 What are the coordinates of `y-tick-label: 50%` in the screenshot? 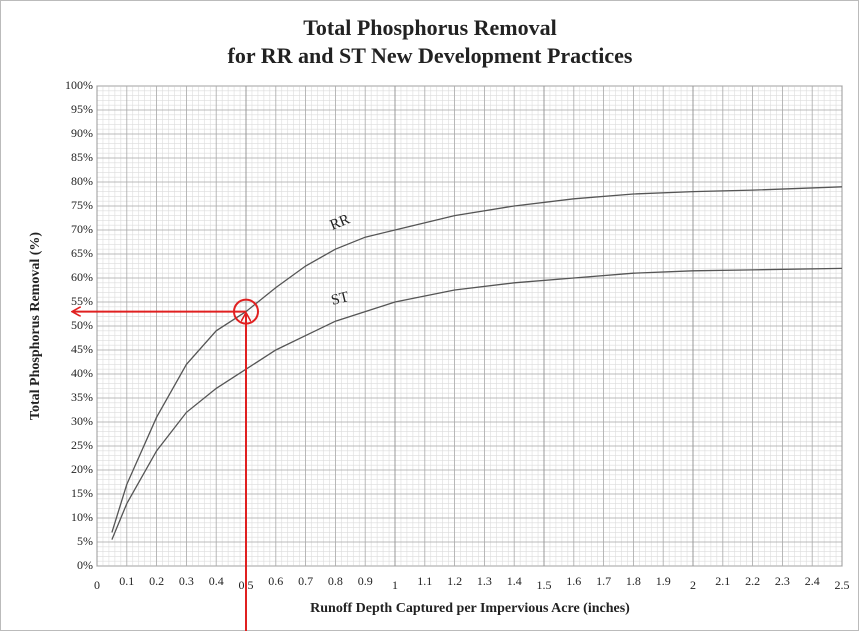 It's located at (82, 325).